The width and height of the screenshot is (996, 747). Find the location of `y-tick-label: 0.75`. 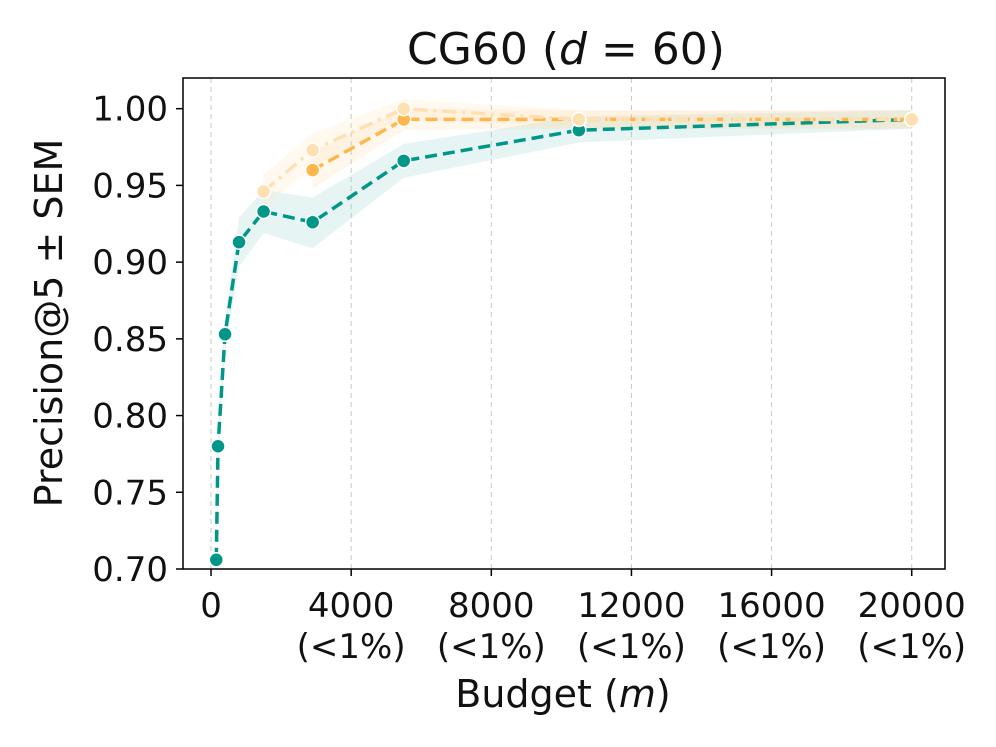

y-tick-label: 0.75 is located at coordinates (130, 493).